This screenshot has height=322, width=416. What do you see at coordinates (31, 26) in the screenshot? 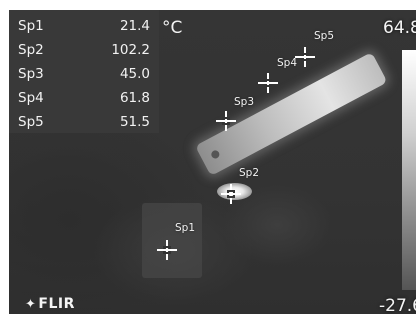
I see `measurement-label: Sp1` at bounding box center [31, 26].